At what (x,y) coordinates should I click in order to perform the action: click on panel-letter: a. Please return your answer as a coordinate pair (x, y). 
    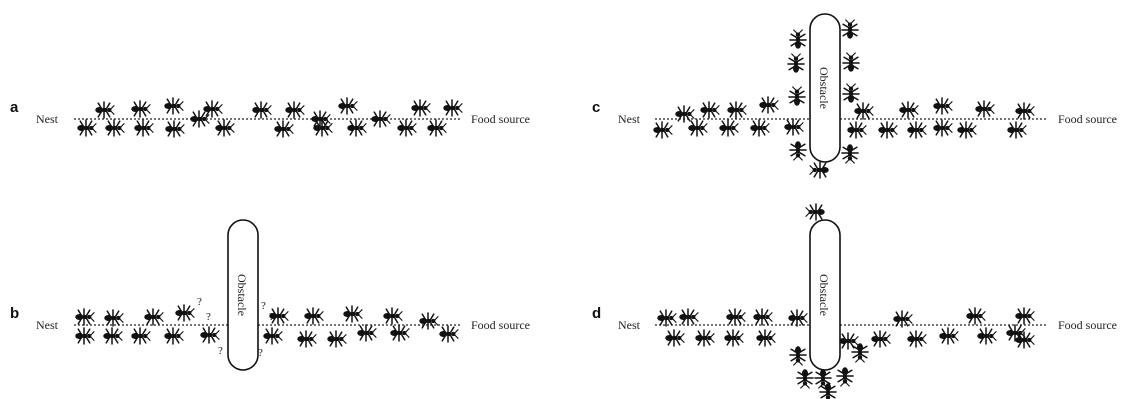
    Looking at the image, I should click on (14, 107).